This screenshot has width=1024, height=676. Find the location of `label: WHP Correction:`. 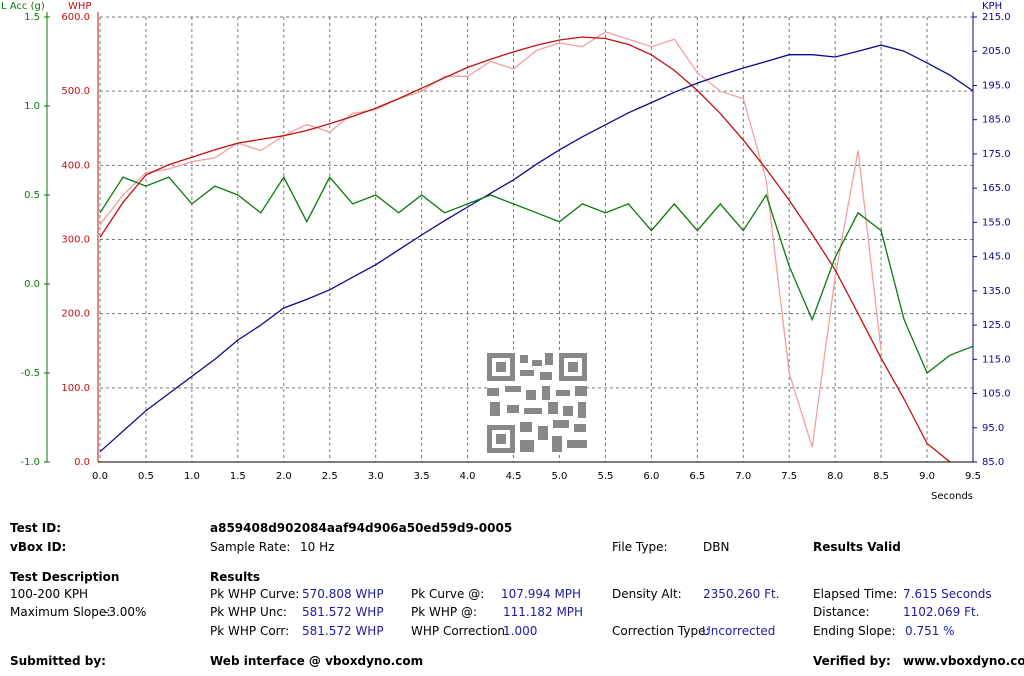

label: WHP Correction: is located at coordinates (460, 631).